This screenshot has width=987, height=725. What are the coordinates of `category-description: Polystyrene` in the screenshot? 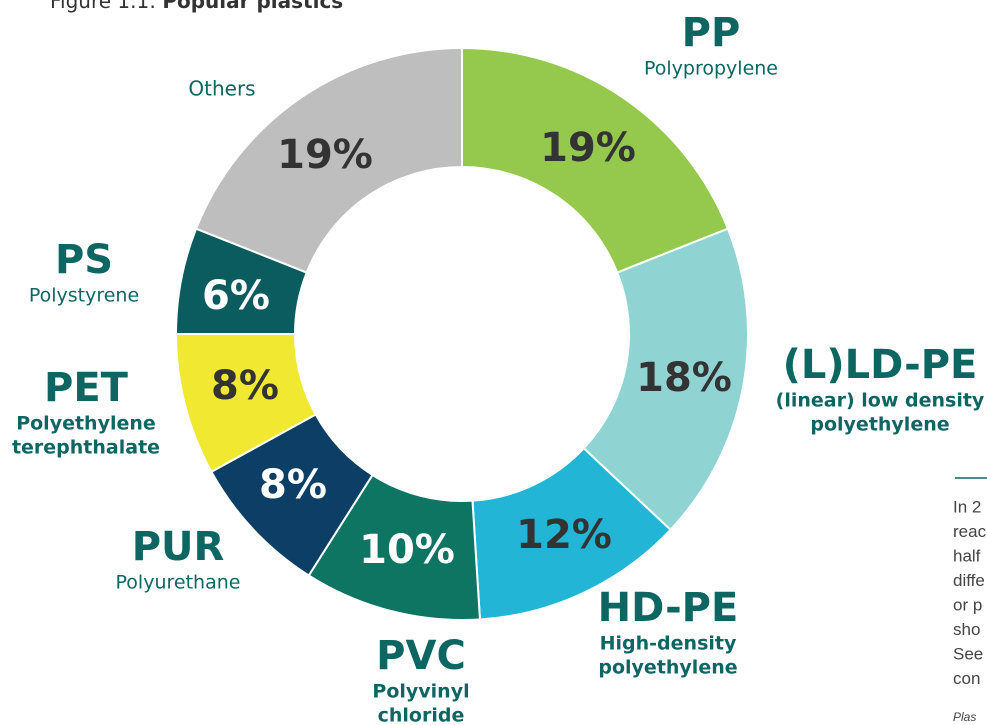 It's located at (84, 296).